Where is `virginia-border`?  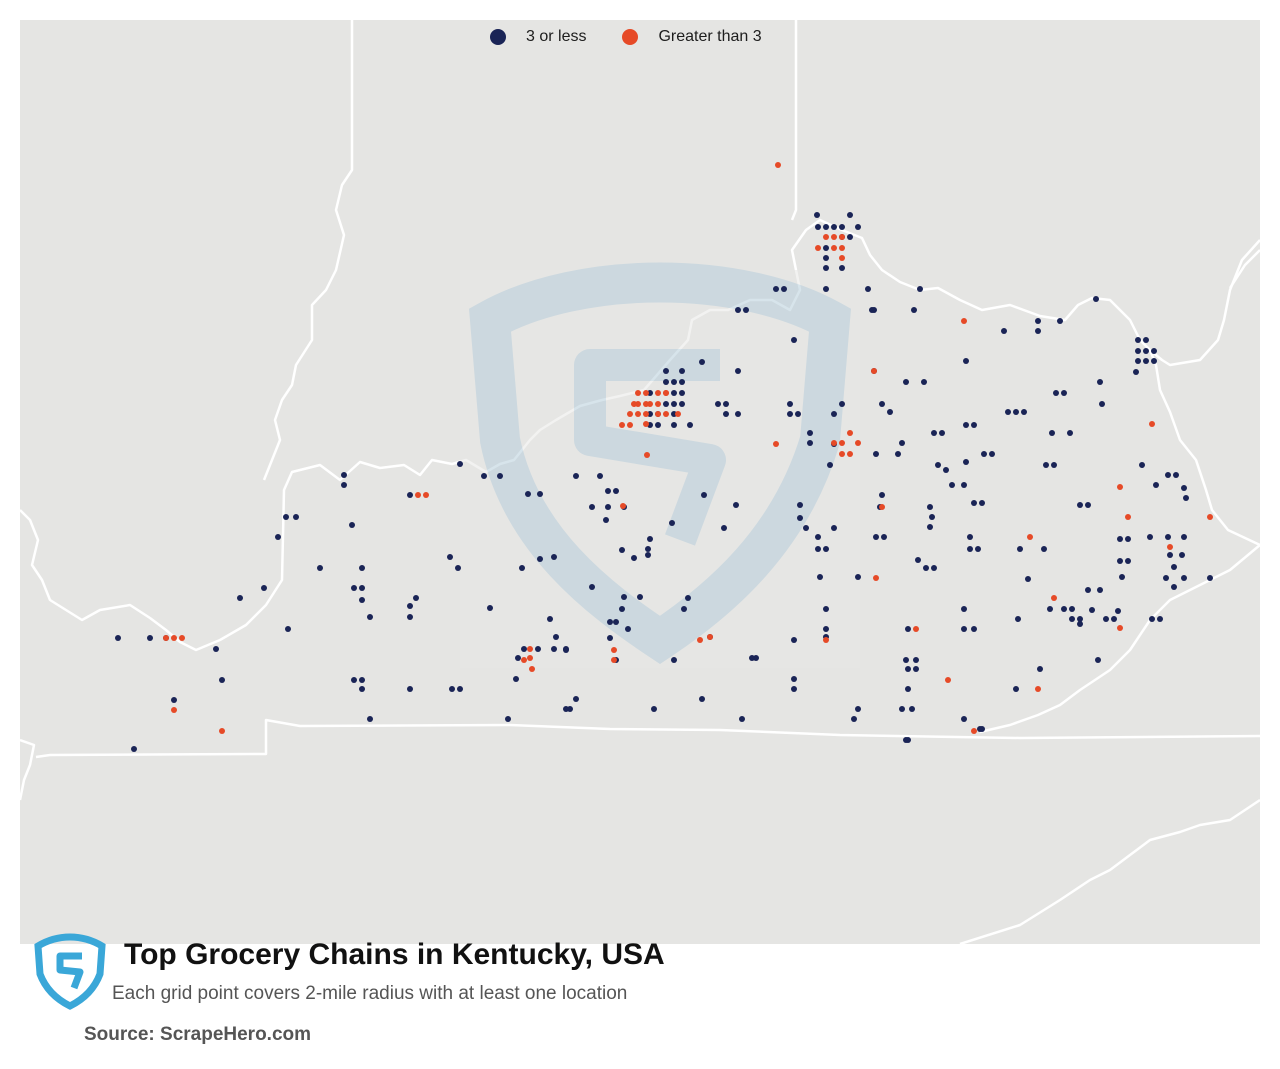
virginia-border is located at coordinates (1119, 639).